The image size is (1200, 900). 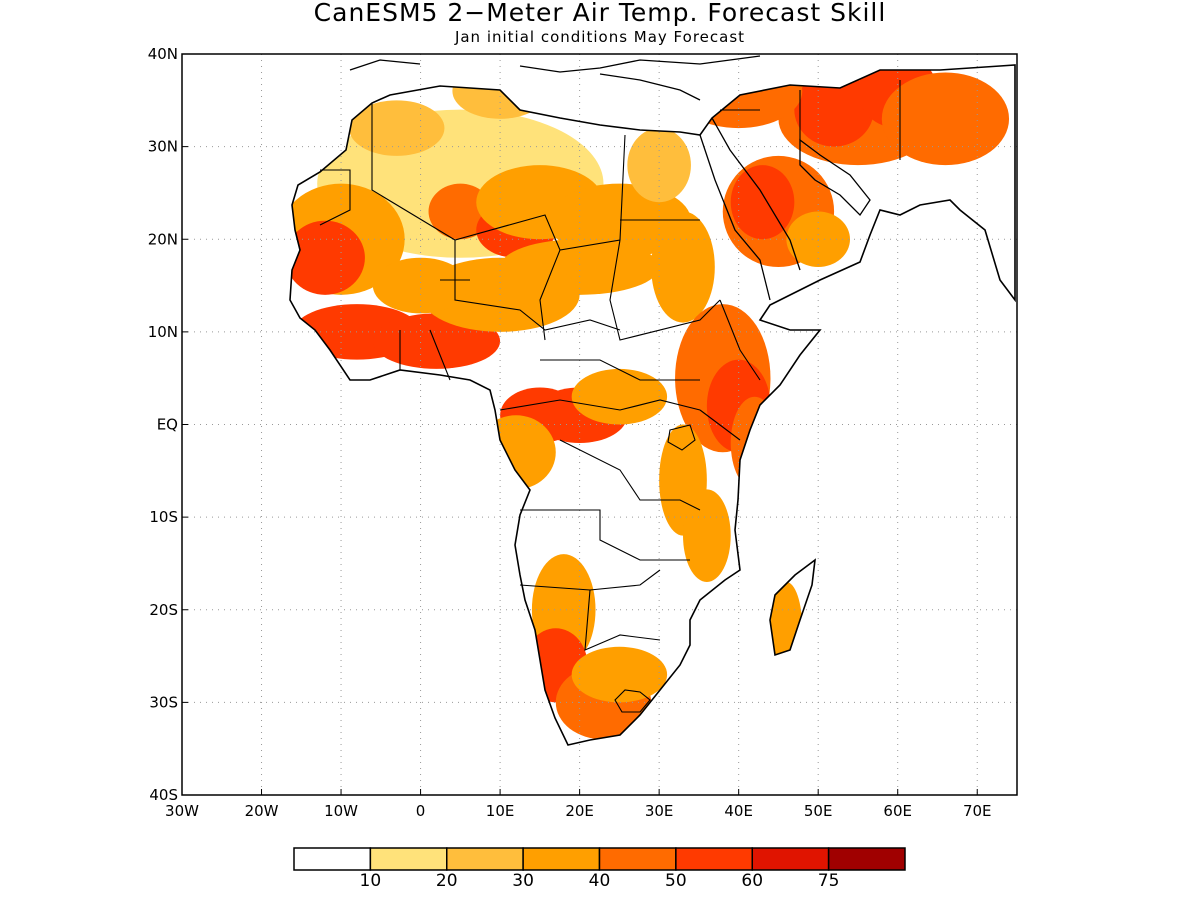 What do you see at coordinates (163, 54) in the screenshot?
I see `lat-tick-label: 40N` at bounding box center [163, 54].